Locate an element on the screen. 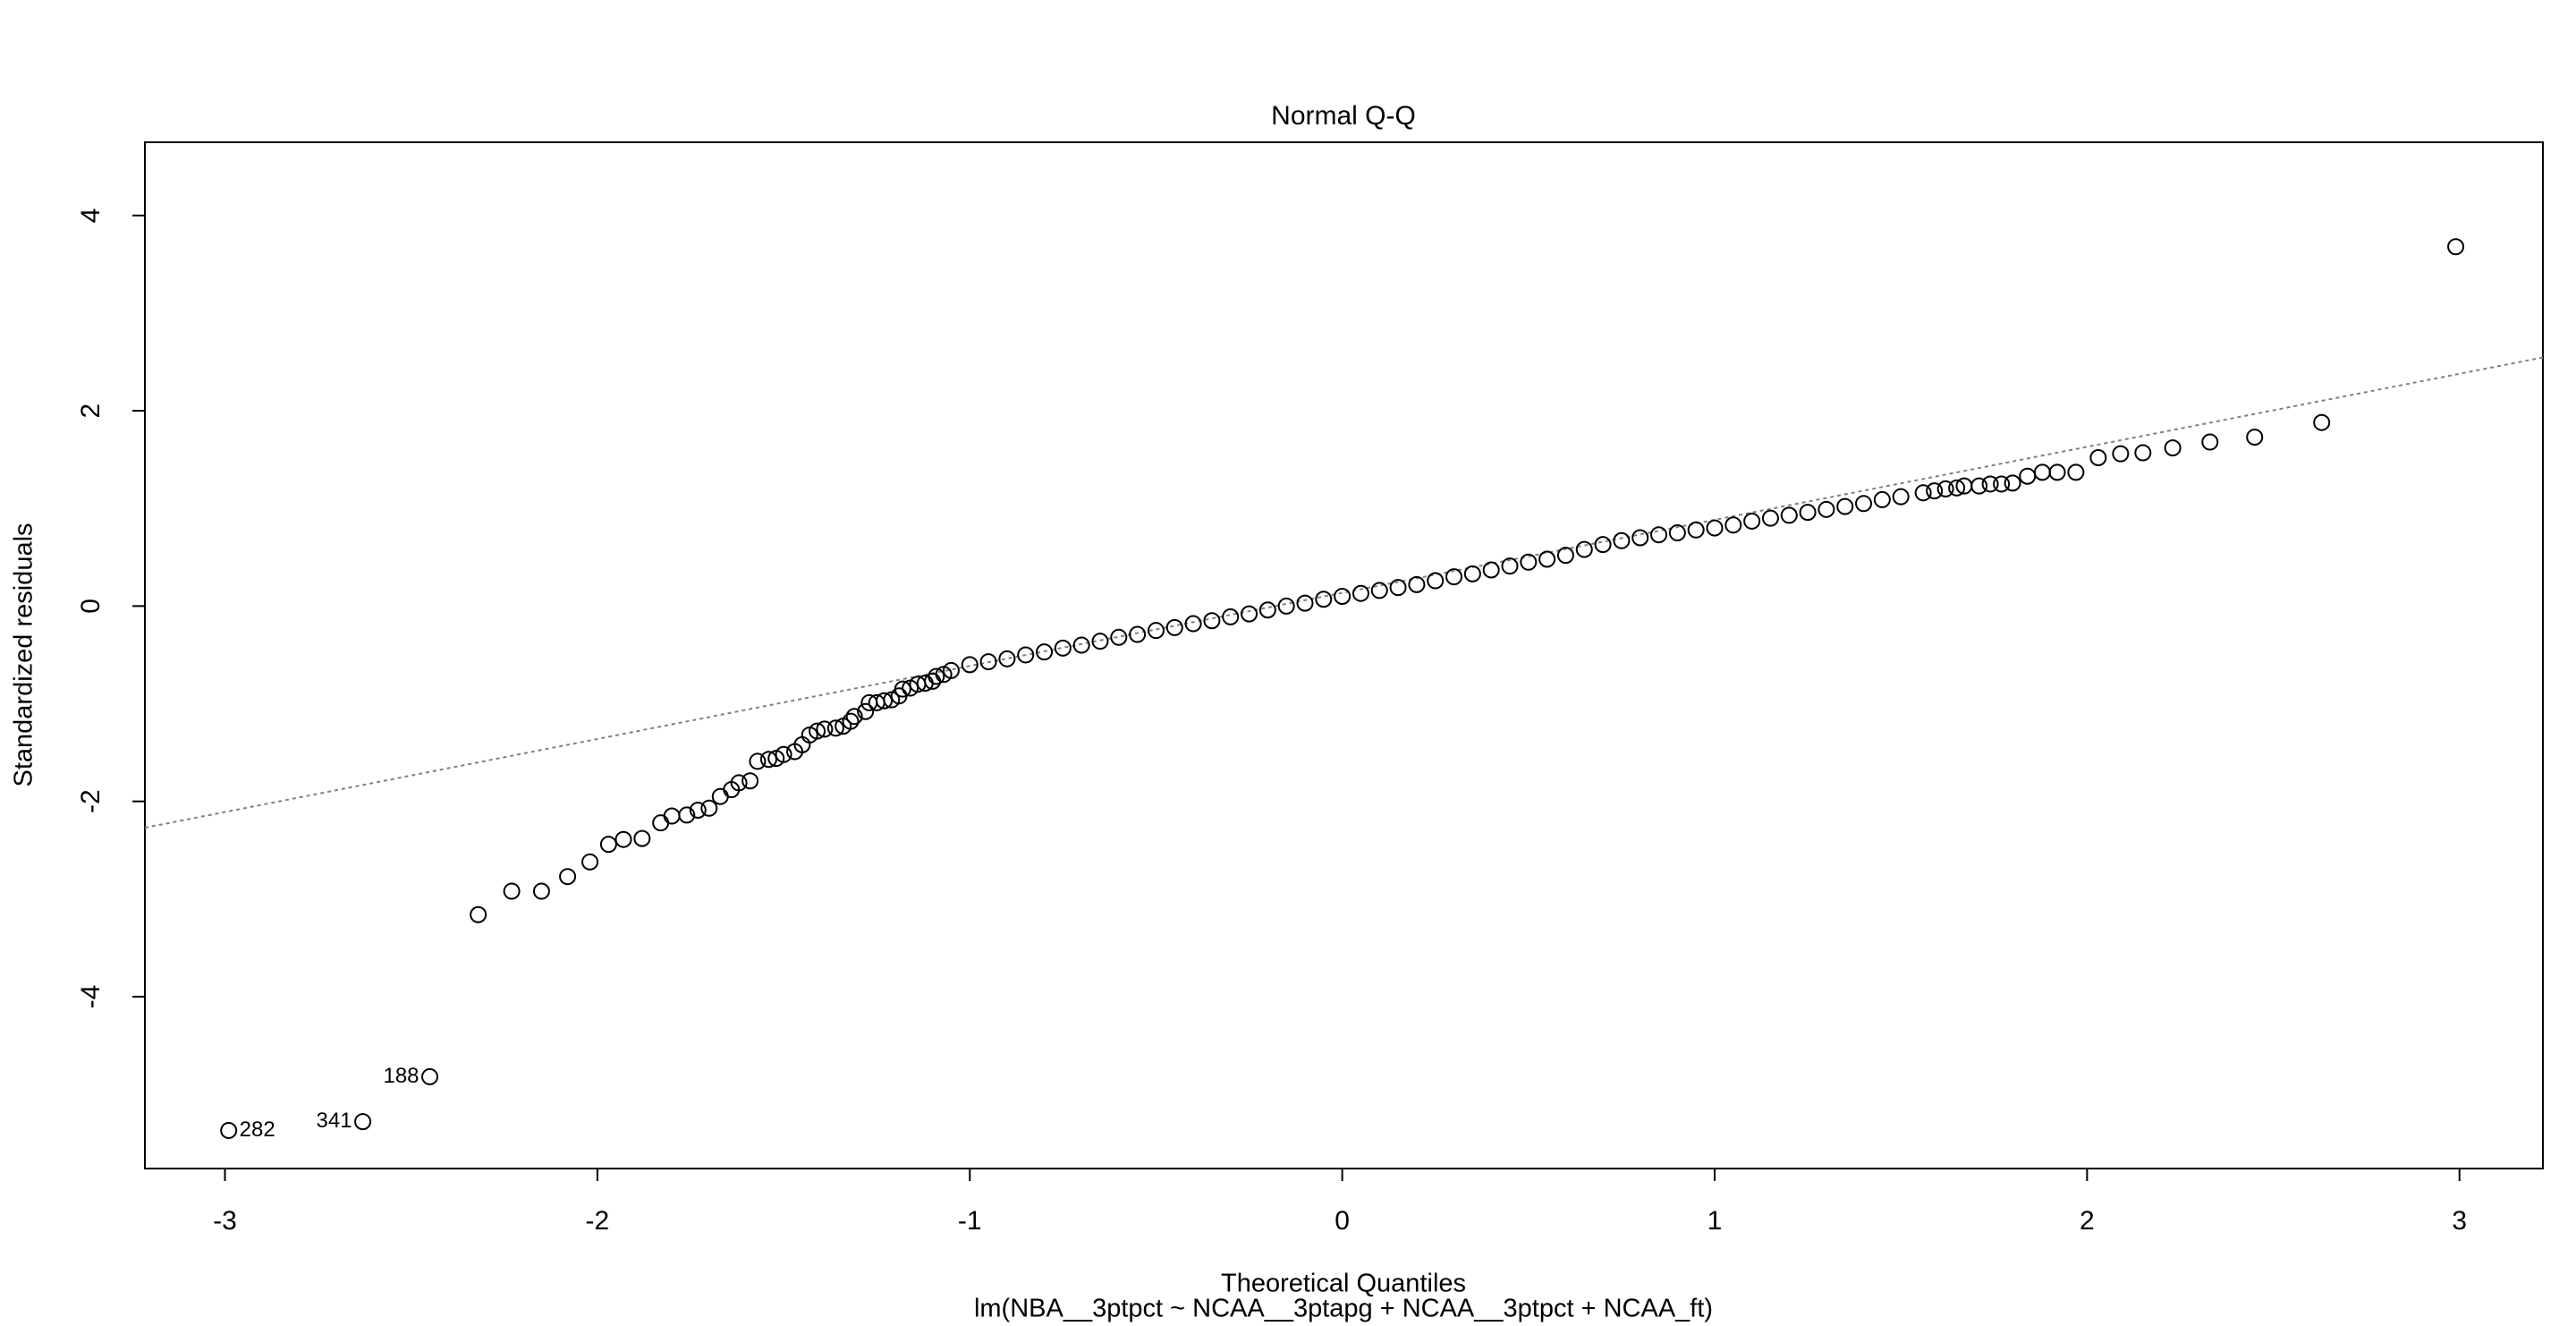  y-tick-label: 4 is located at coordinates (91, 216).